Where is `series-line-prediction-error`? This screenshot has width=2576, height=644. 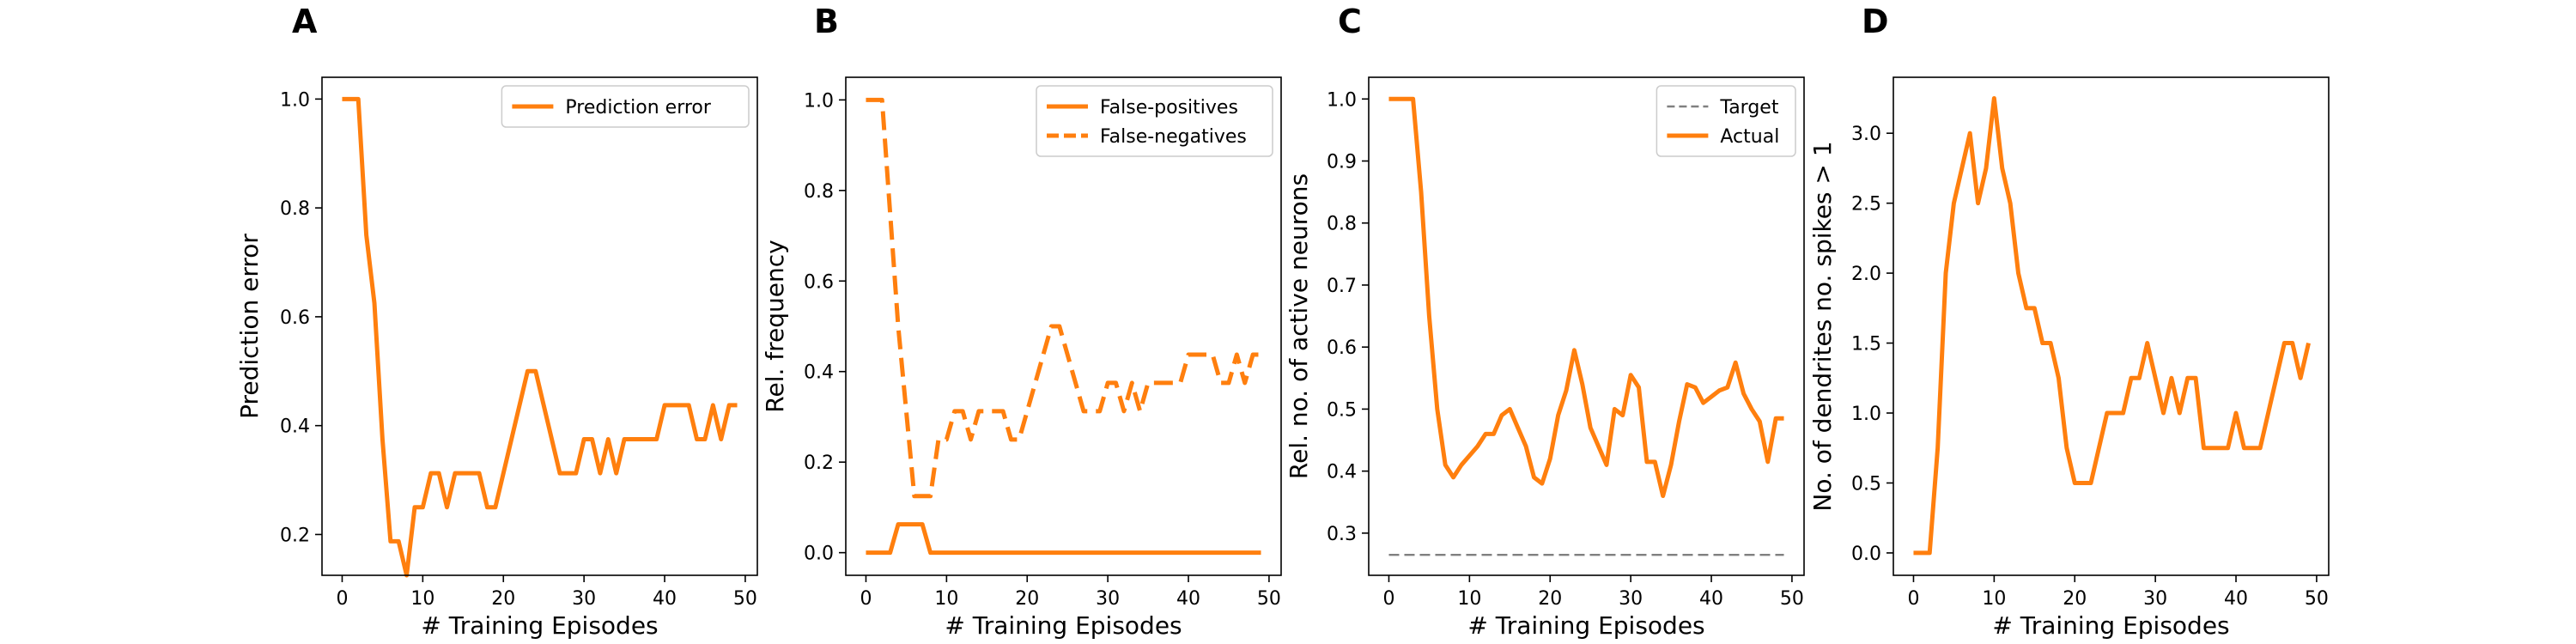 series-line-prediction-error is located at coordinates (540, 337).